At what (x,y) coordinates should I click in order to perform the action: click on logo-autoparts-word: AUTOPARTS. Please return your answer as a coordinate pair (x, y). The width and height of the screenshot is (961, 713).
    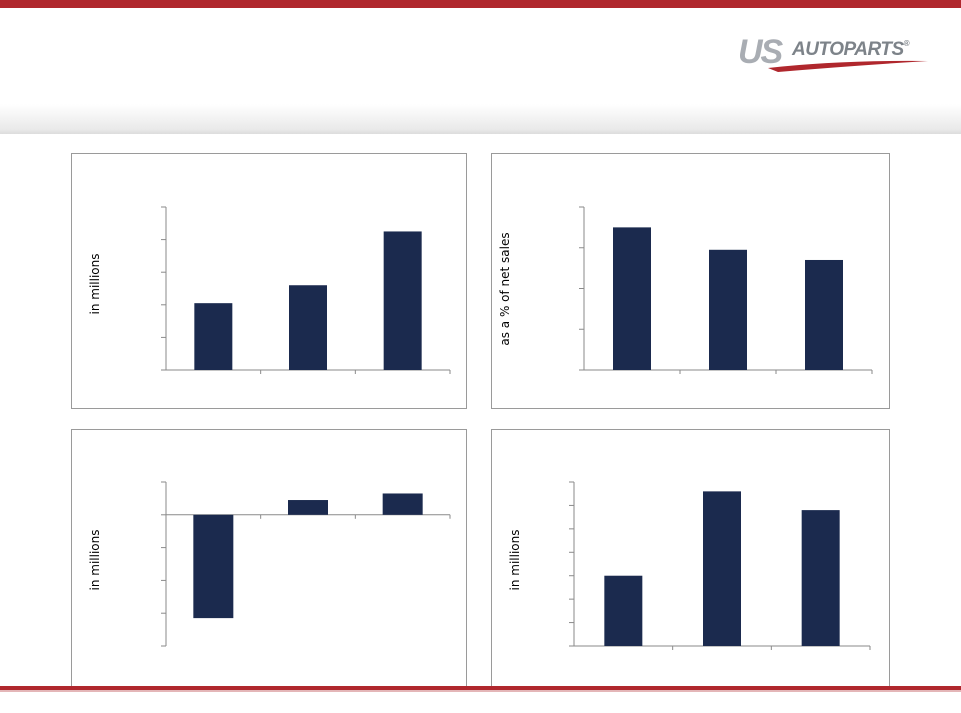
    Looking at the image, I should click on (848, 49).